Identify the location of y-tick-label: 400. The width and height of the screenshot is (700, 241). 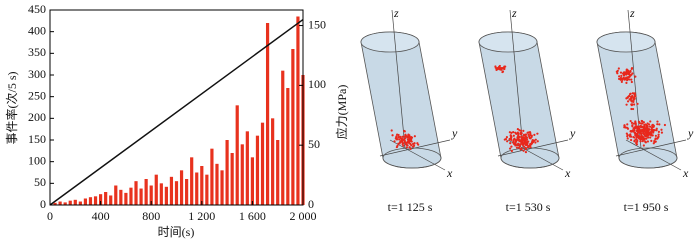
(37, 30).